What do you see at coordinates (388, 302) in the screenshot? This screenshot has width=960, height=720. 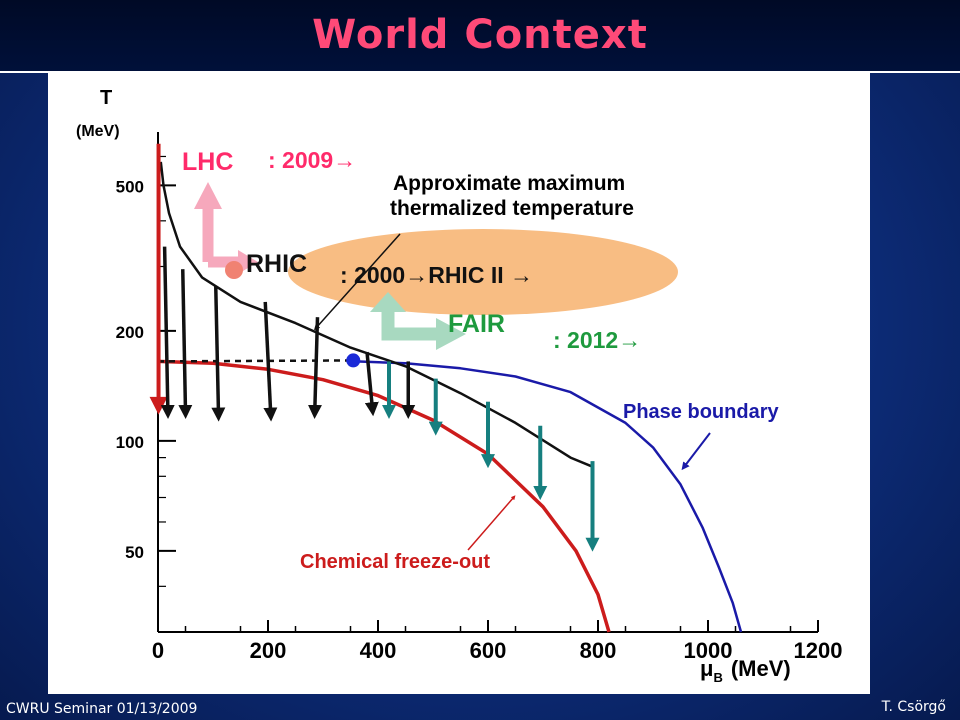 I see `fair-arrow-head-up` at bounding box center [388, 302].